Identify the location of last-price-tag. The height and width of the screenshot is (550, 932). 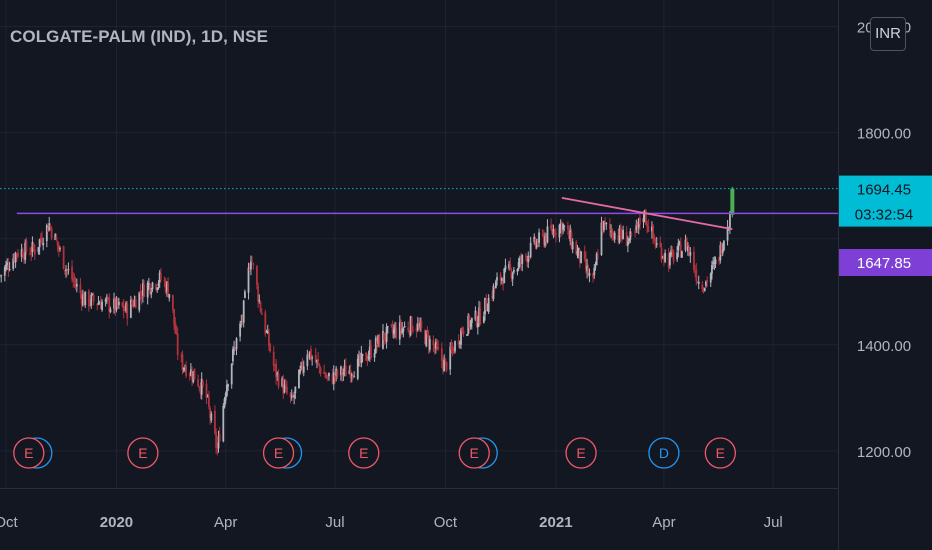
(885, 201).